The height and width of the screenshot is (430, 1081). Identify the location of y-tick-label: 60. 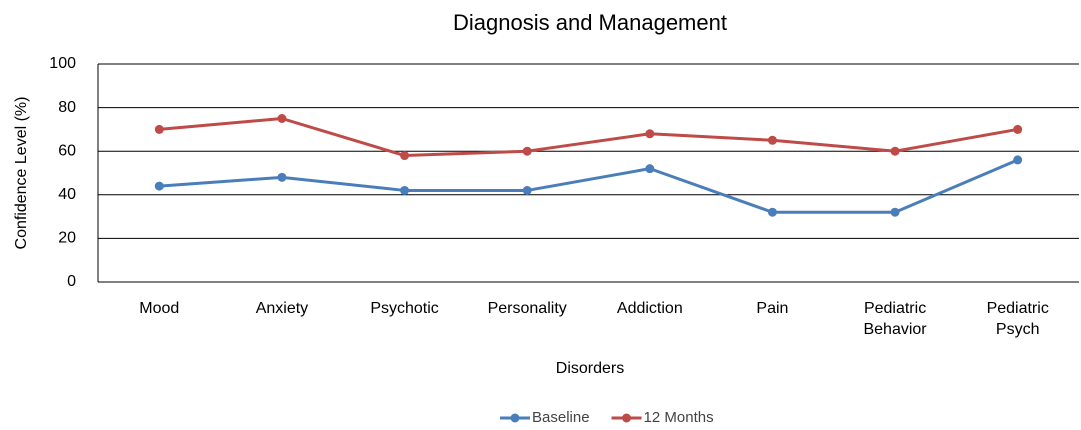
(67, 150).